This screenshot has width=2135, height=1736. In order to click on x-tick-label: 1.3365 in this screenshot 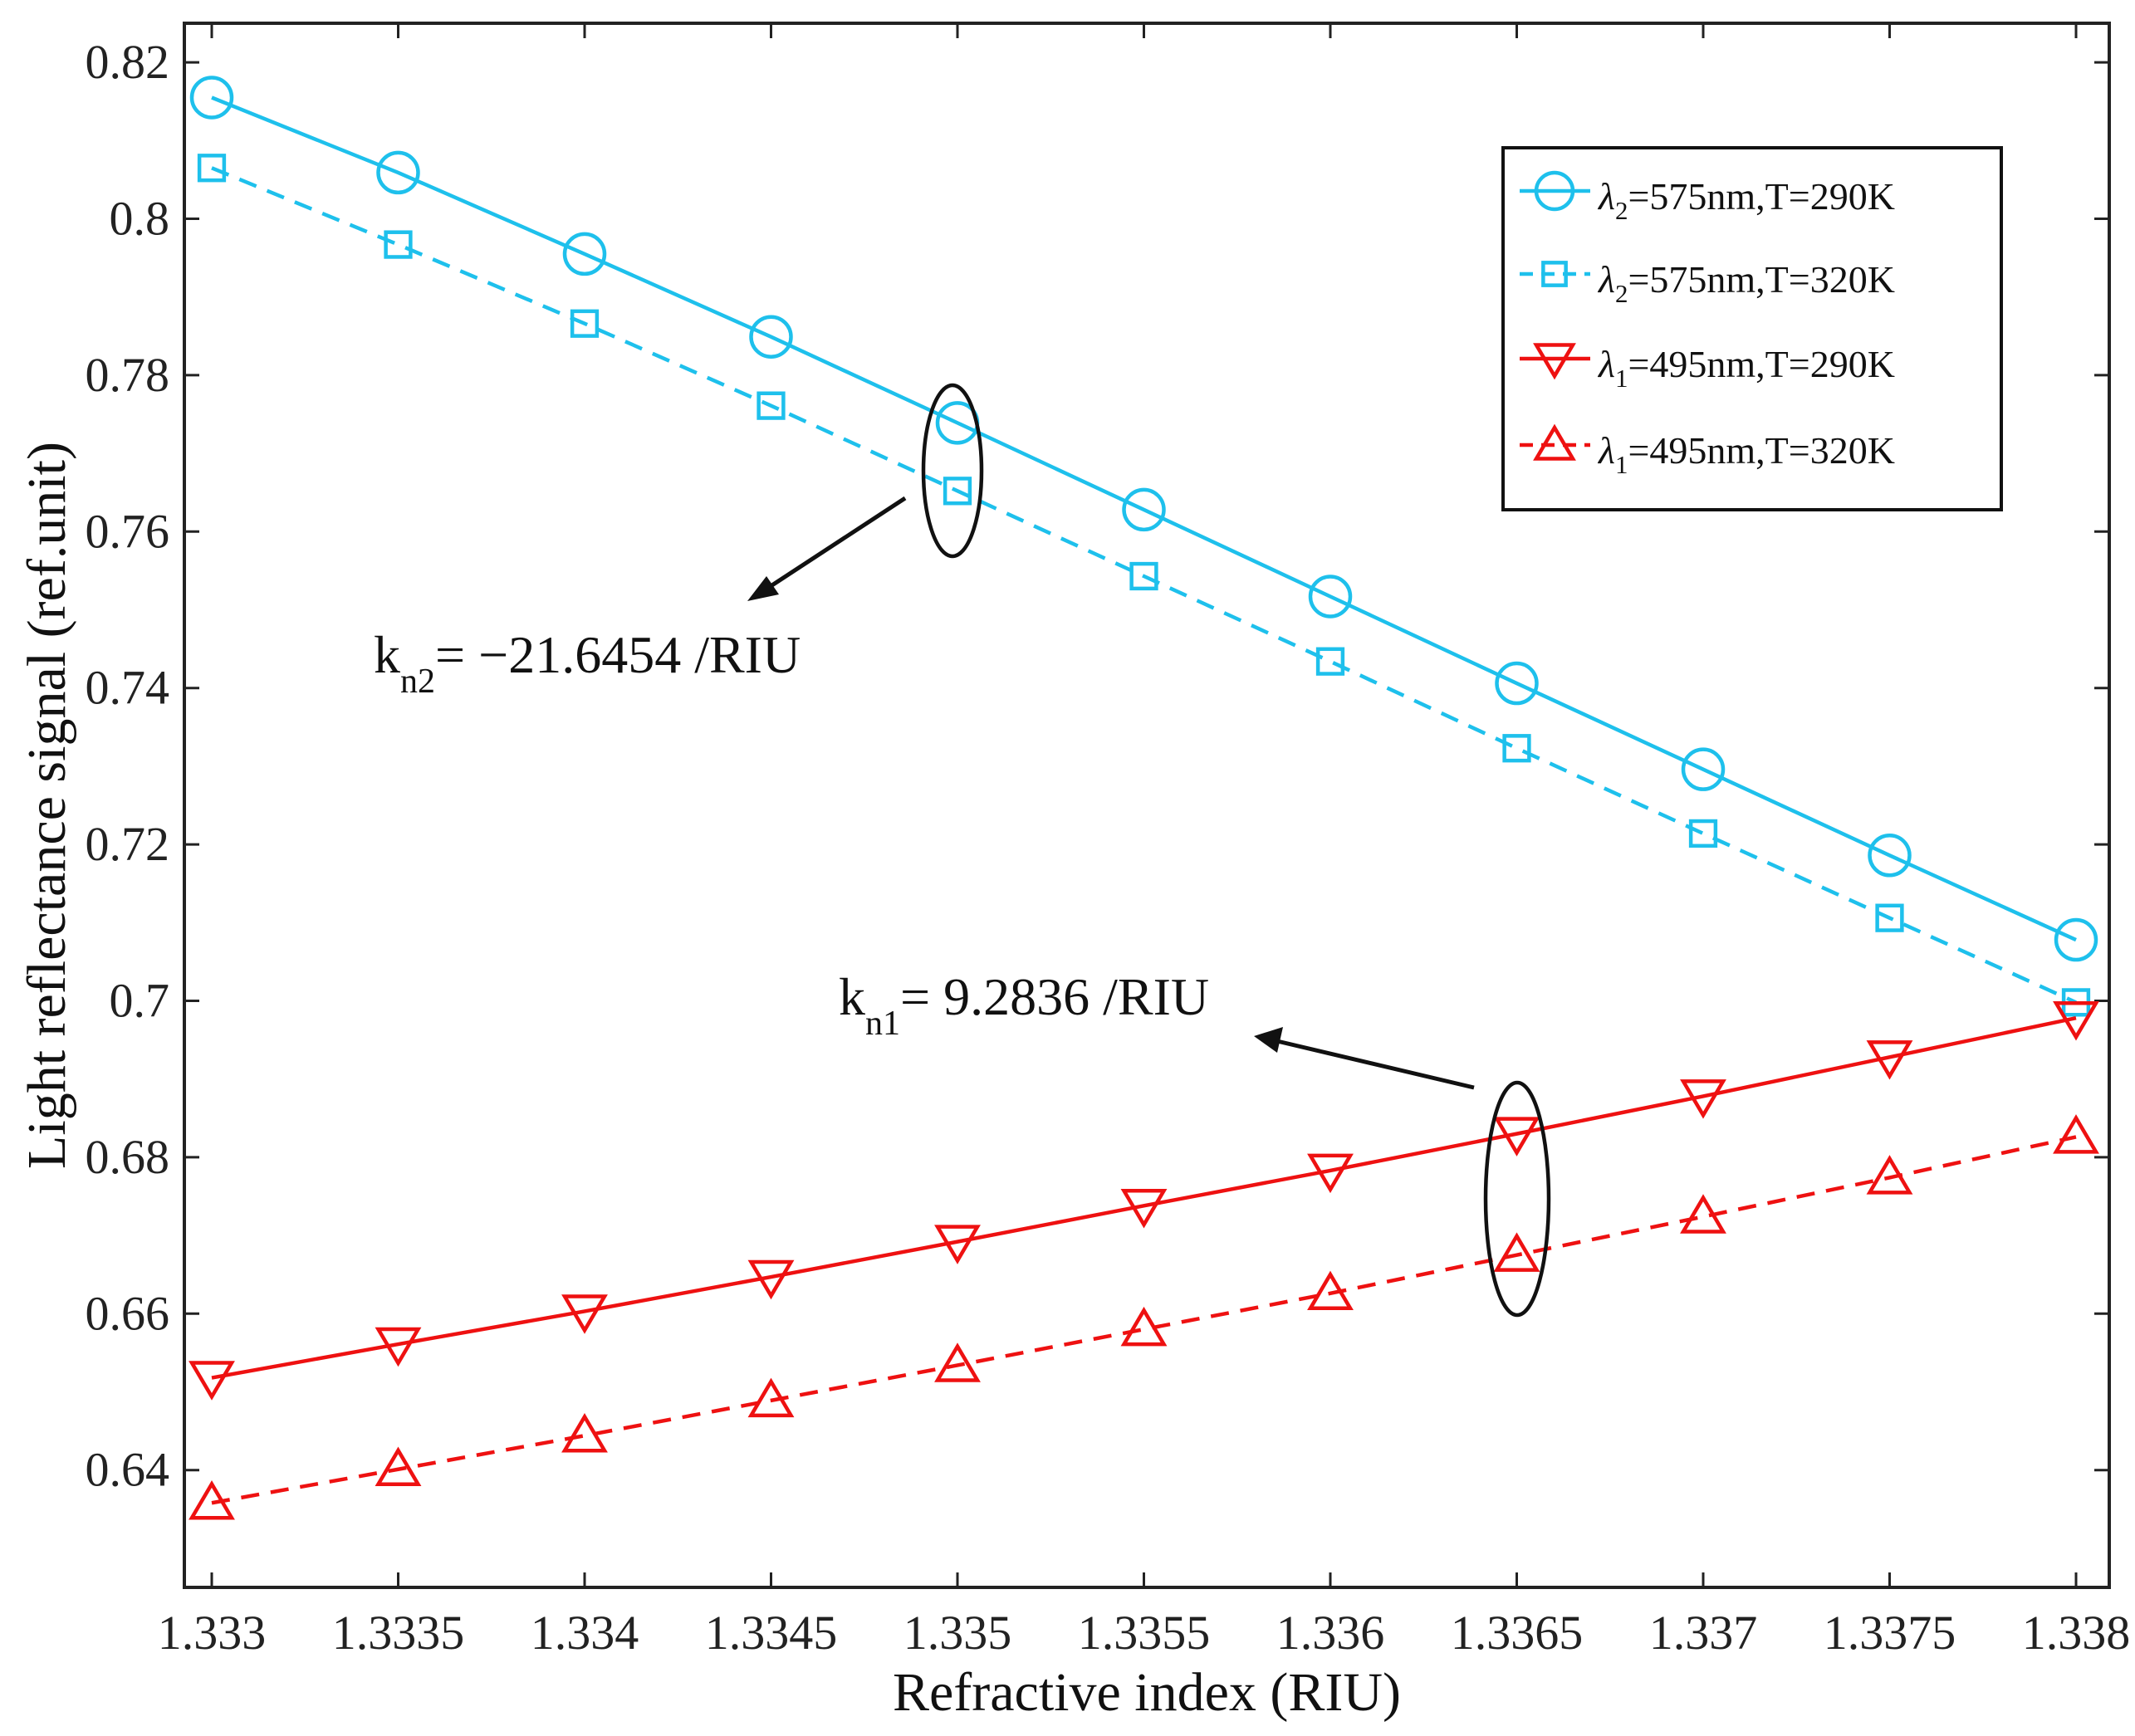, I will do `click(1517, 1633)`.